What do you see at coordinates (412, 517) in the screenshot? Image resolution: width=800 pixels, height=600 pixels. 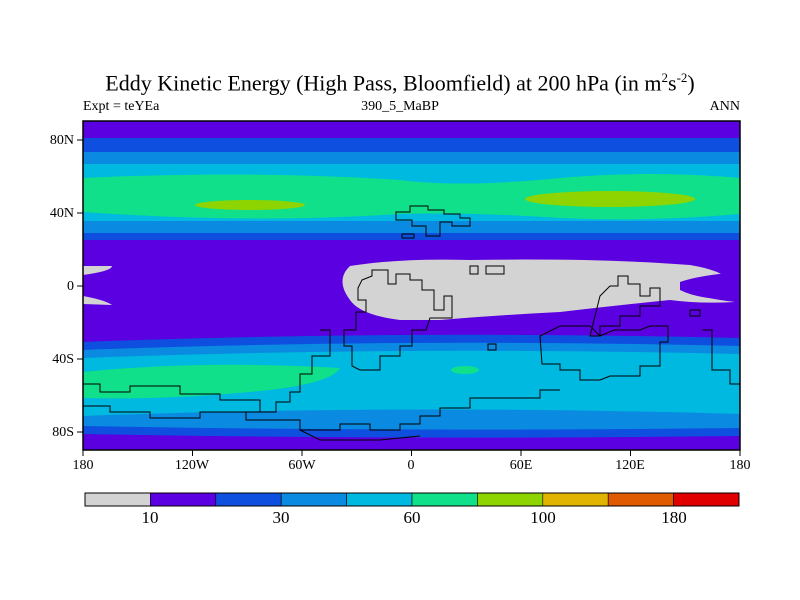 I see `colorbar-label: 60` at bounding box center [412, 517].